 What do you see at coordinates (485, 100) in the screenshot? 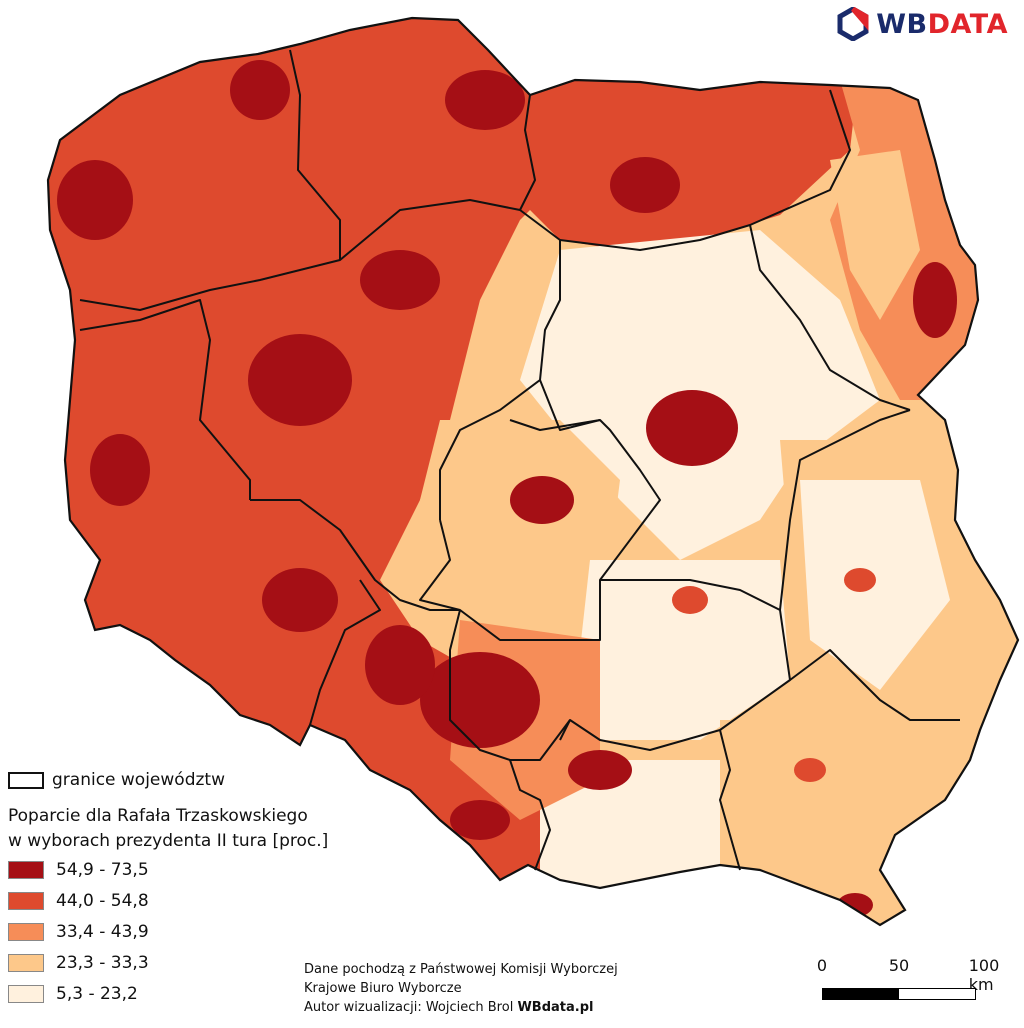
I see `city-gdansk` at bounding box center [485, 100].